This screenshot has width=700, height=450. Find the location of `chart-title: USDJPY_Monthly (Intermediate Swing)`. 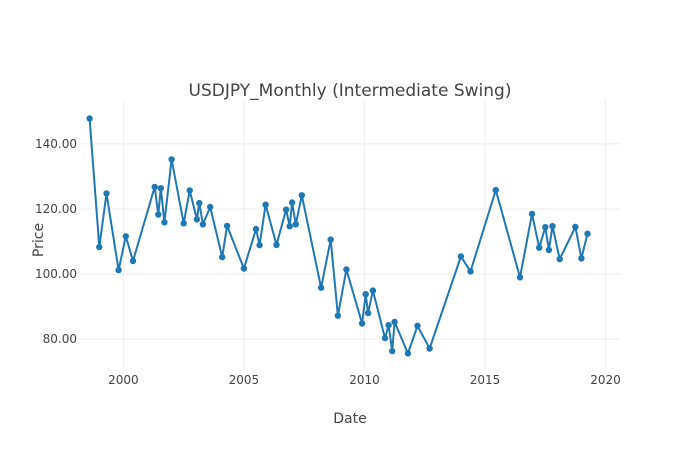

chart-title: USDJPY_Monthly (Intermediate Swing) is located at coordinates (350, 91).